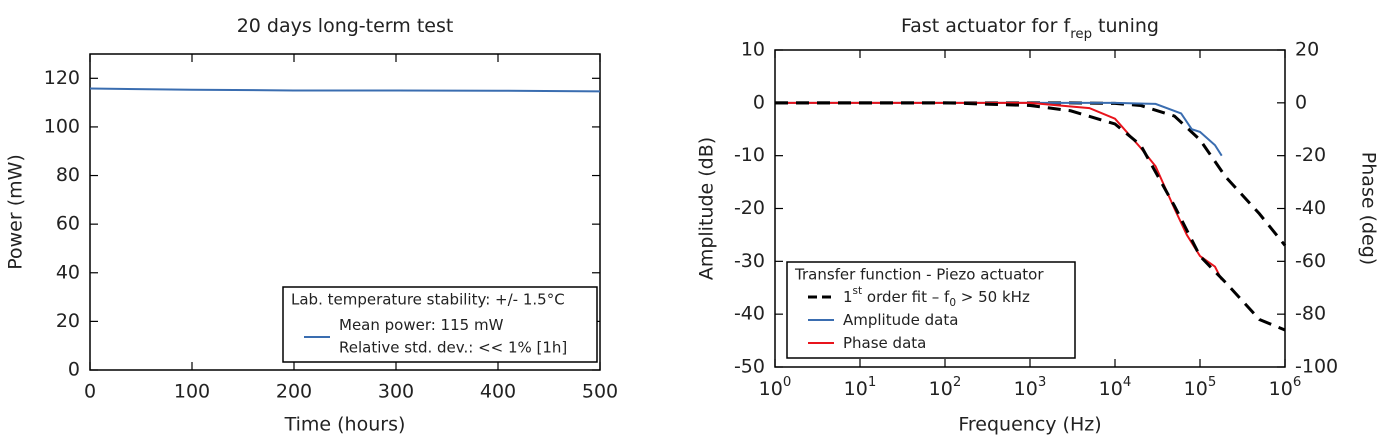 The image size is (1385, 444). Describe the element at coordinates (1310, 314) in the screenshot. I see `y-tick-label: -80` at that location.